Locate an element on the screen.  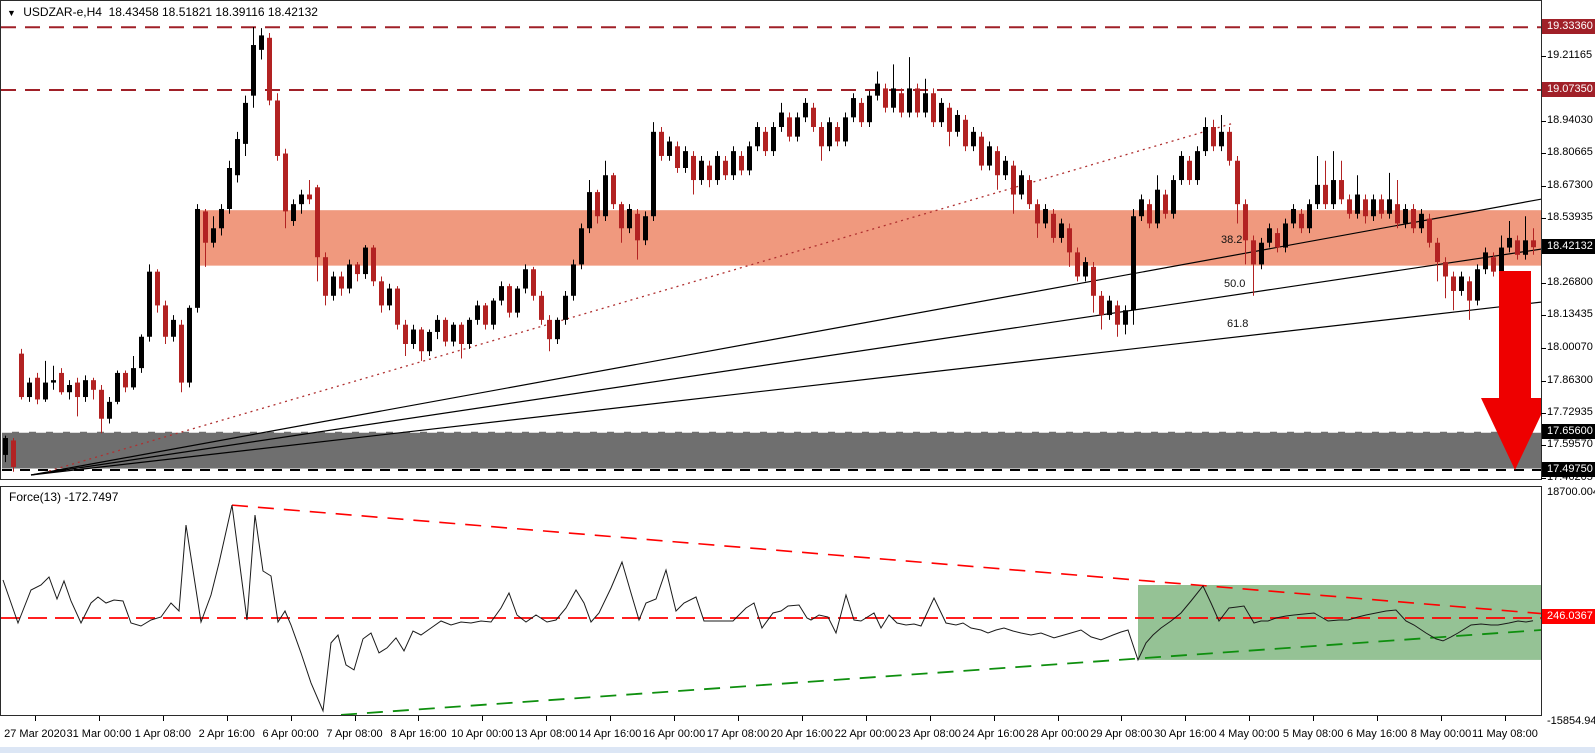
price-axis-label: 18.94030 is located at coordinates (1570, 120).